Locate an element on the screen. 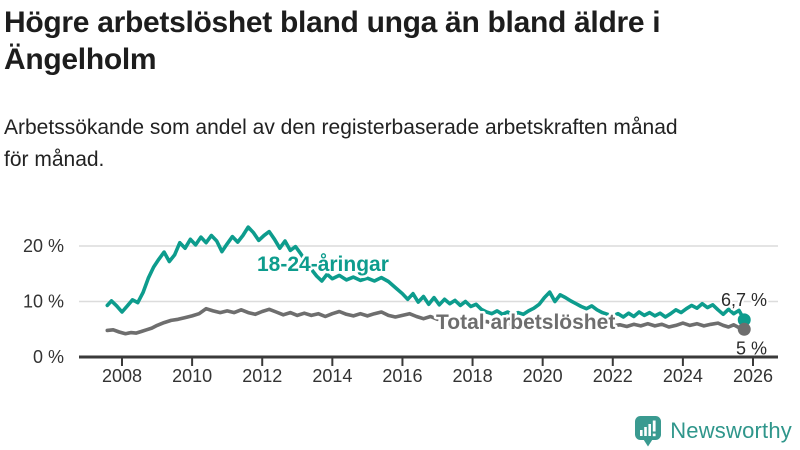 This screenshot has height=450, width=800. x-tick-label-2018: 2018 is located at coordinates (473, 376).